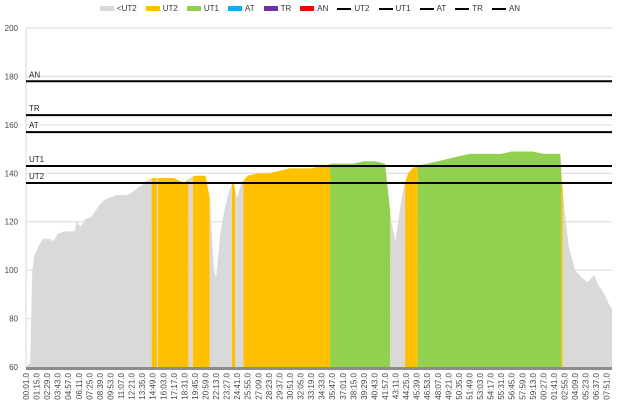  Describe the element at coordinates (100, 385) in the screenshot. I see `x-tick-label: 08:39.0` at that location.